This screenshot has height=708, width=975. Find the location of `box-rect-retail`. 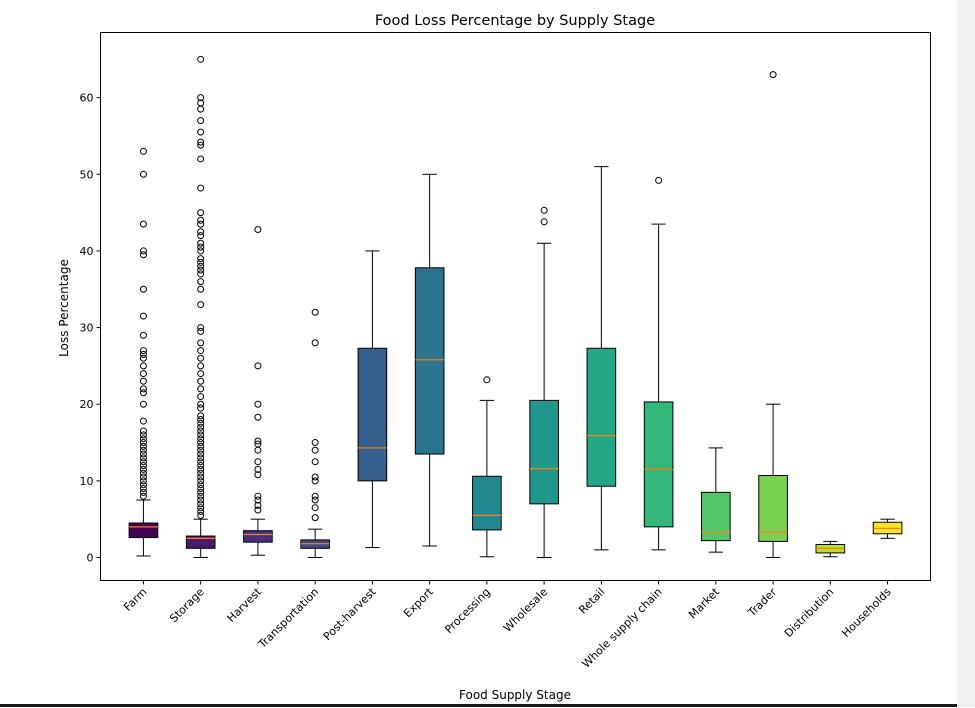

box-rect-retail is located at coordinates (601, 417).